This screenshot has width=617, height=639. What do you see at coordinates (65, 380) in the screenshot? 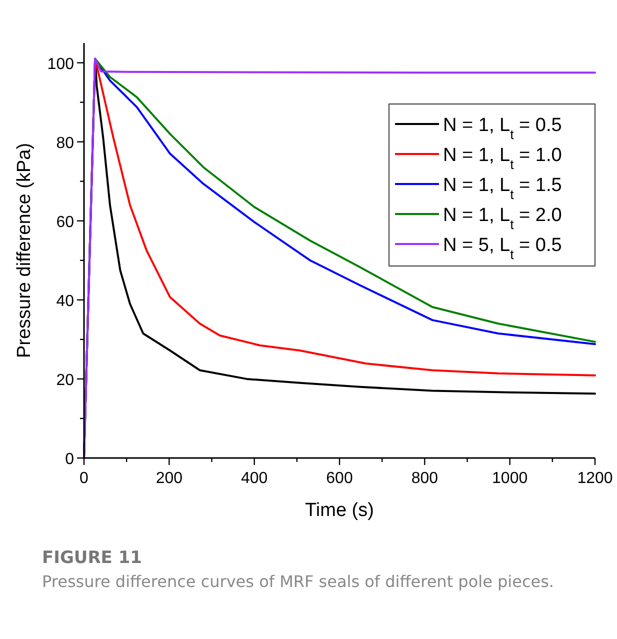
I see `y-tick-label: 20` at bounding box center [65, 380].